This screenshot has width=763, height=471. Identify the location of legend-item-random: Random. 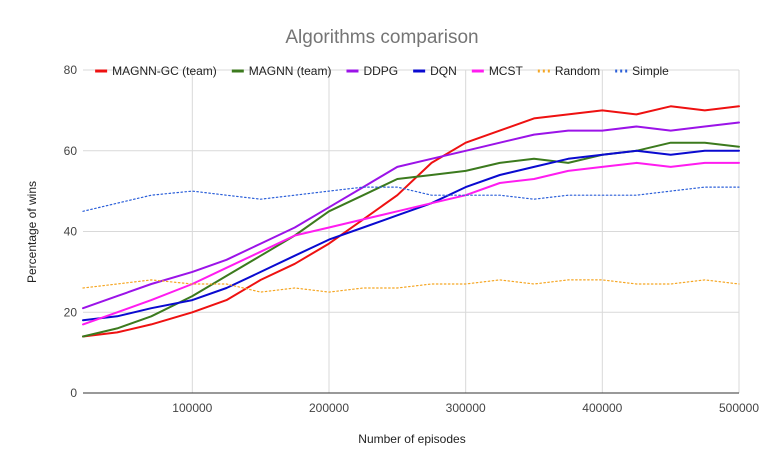
(568, 71).